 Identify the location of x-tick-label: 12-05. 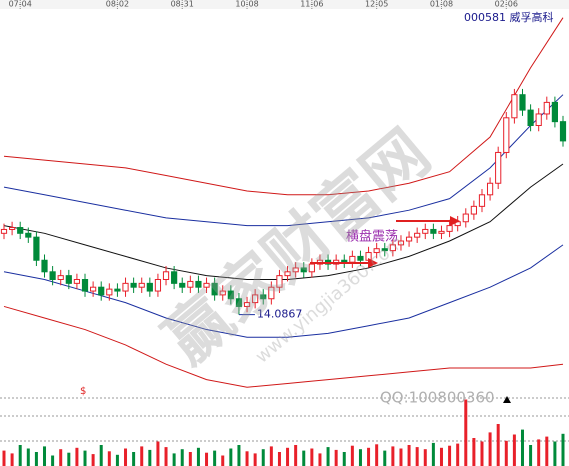
(376, 4).